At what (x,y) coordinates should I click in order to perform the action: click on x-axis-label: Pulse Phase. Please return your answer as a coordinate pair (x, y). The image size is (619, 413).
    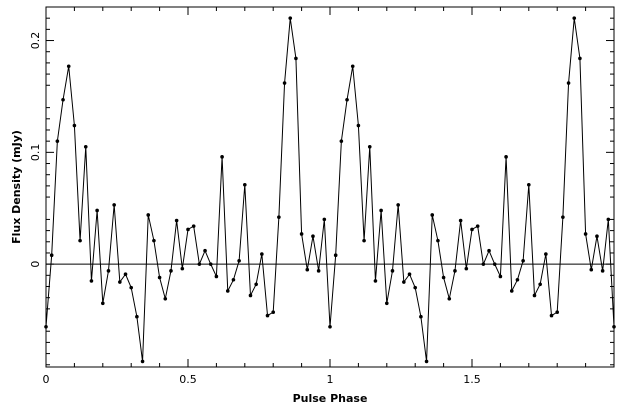
    Looking at the image, I should click on (330, 398).